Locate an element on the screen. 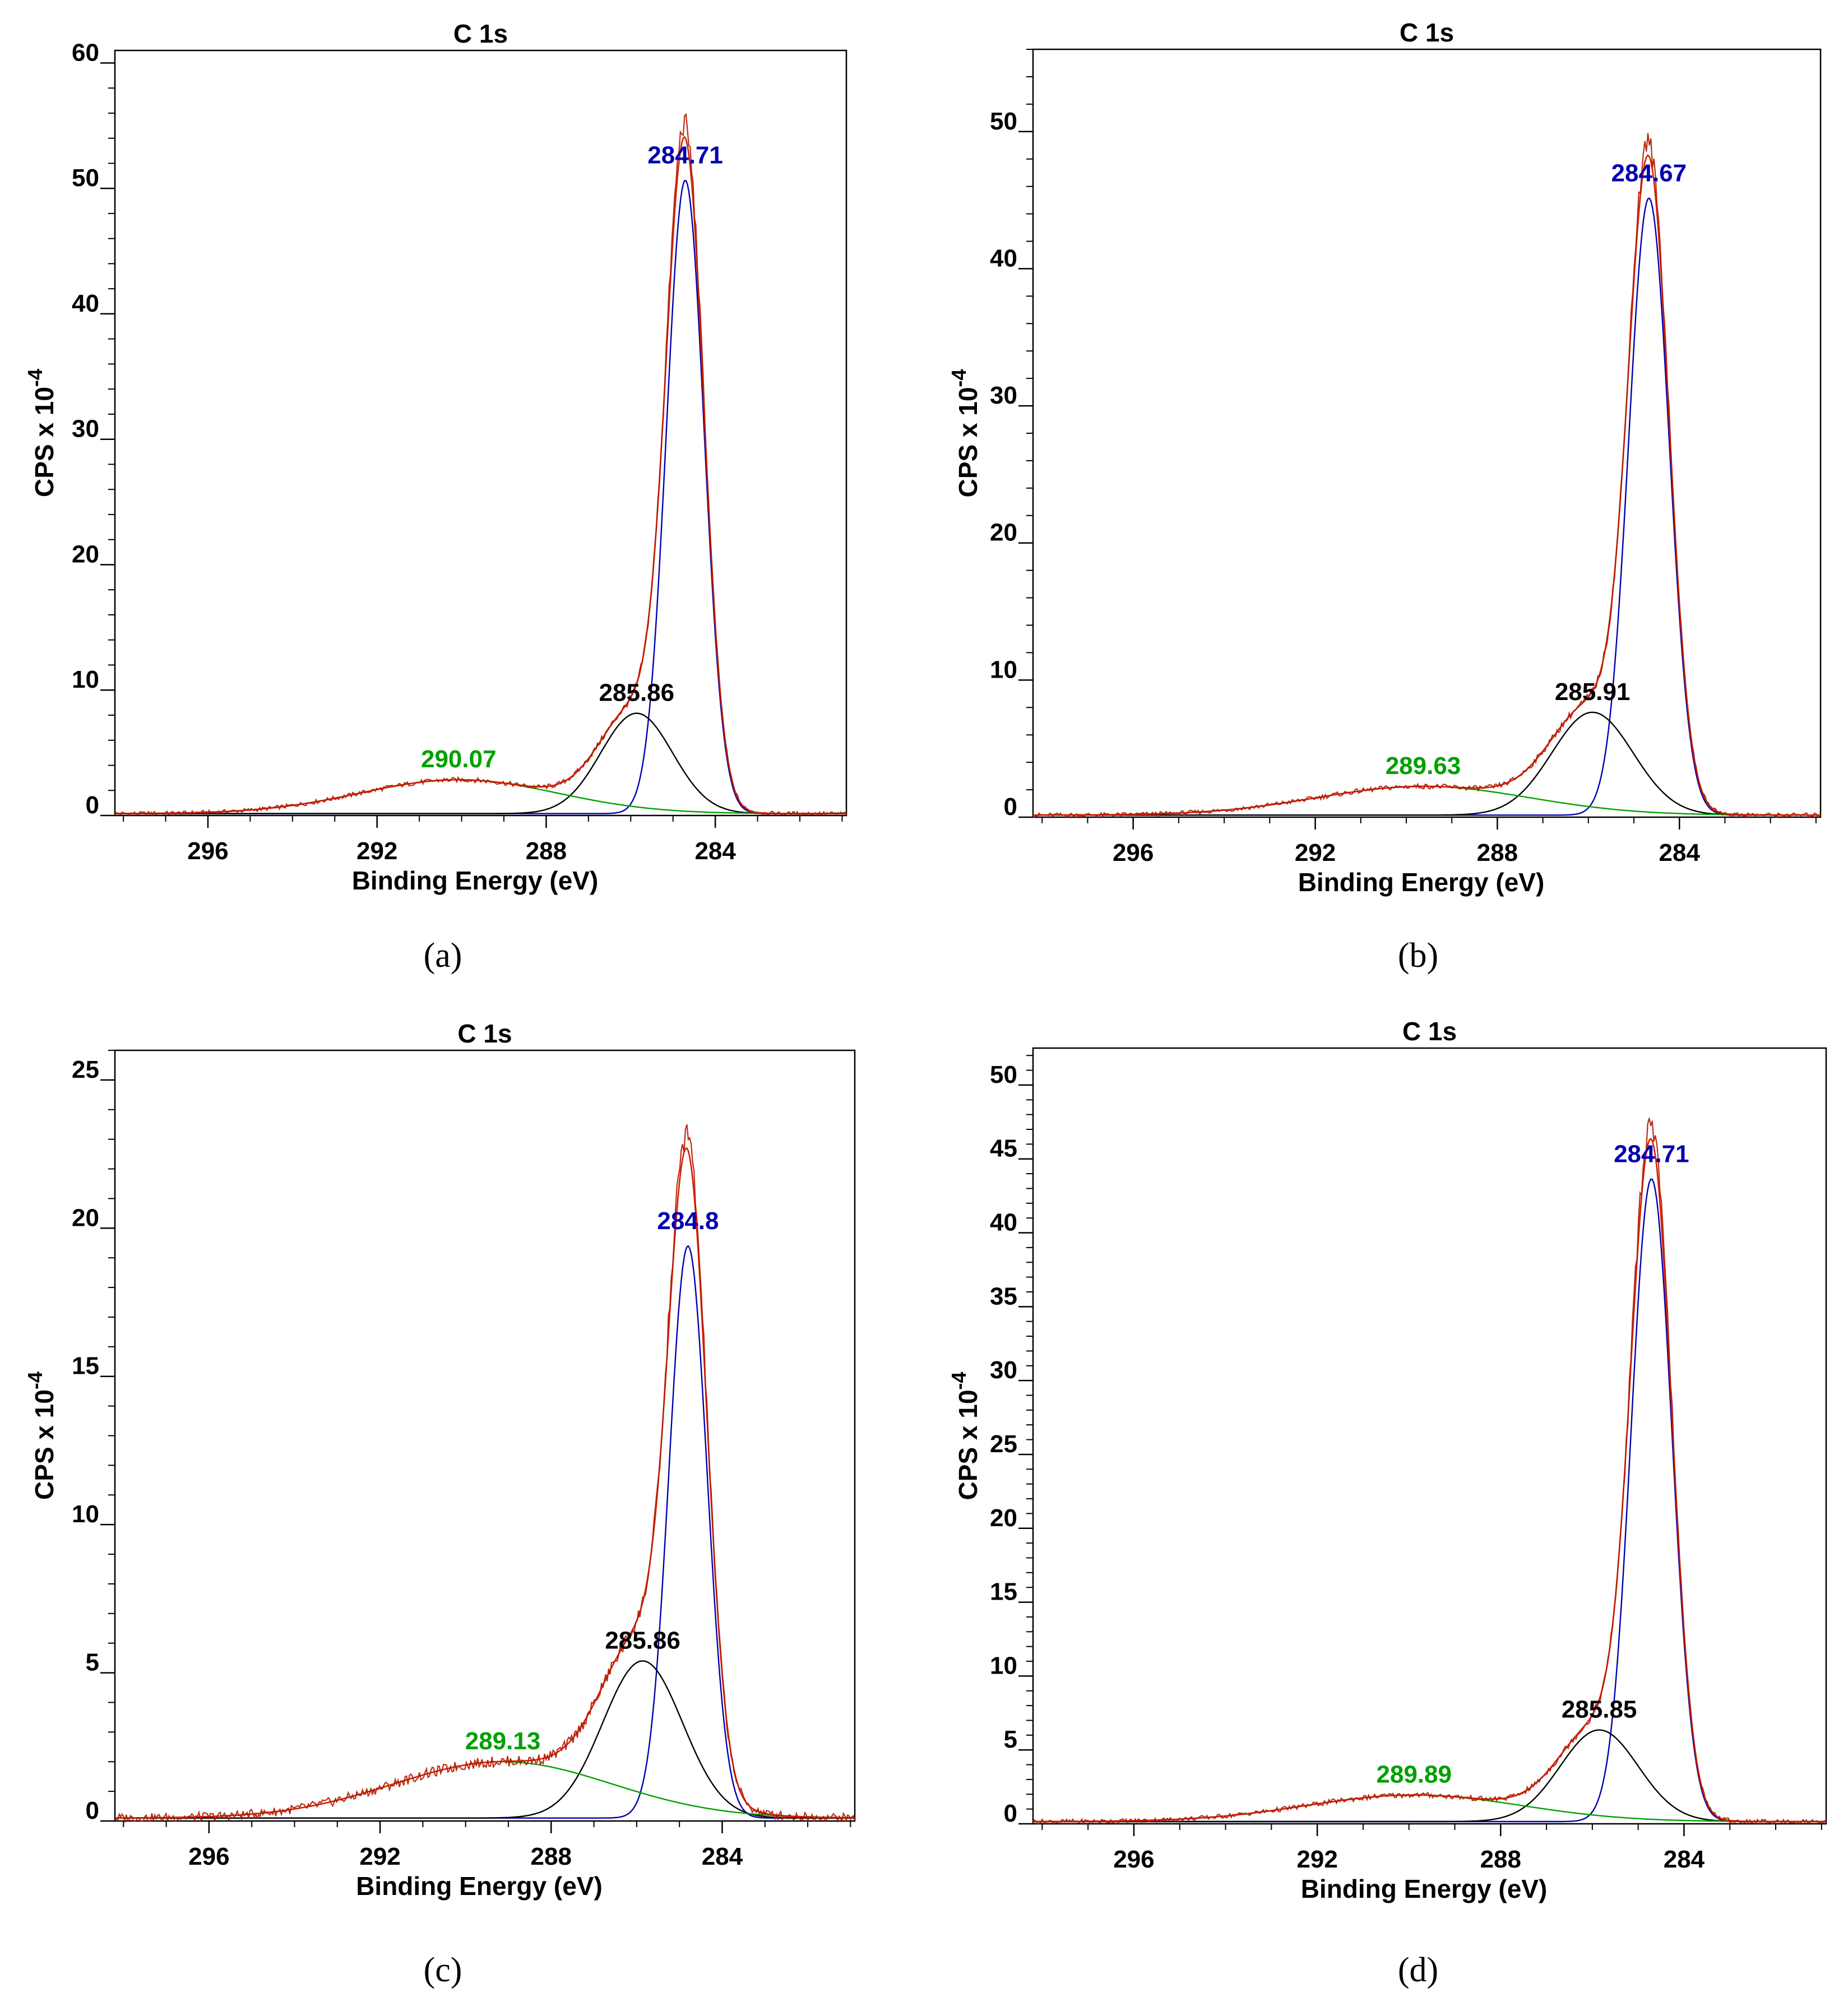  component-curve-o-c-o is located at coordinates (1429, 1808).